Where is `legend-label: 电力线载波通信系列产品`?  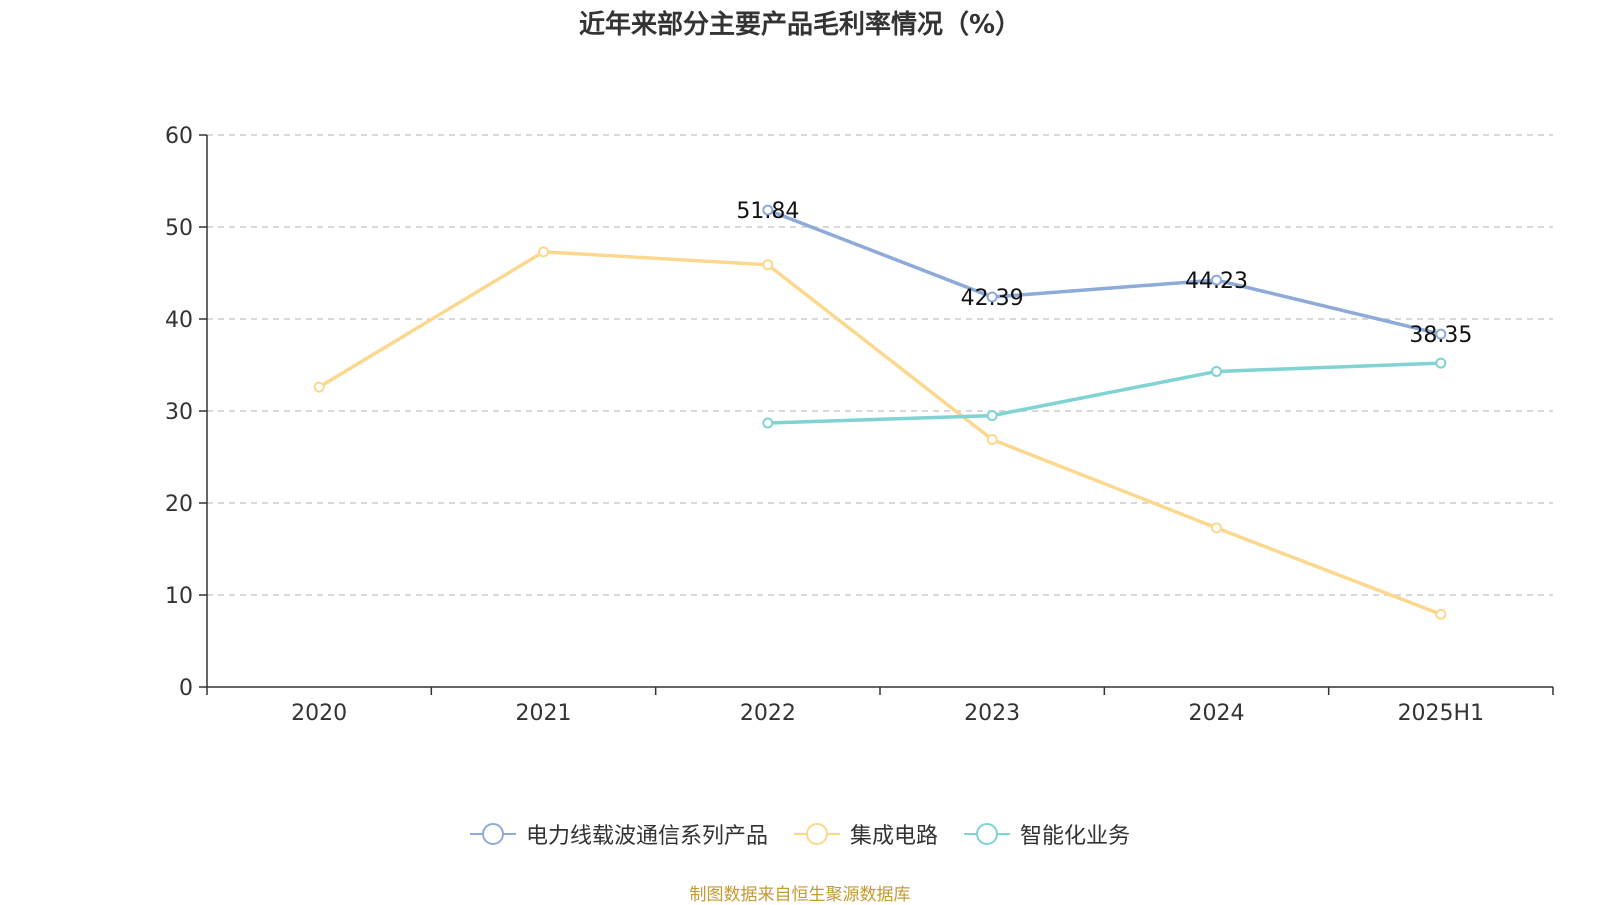
legend-label: 电力线载波通信系列产品 is located at coordinates (646, 836).